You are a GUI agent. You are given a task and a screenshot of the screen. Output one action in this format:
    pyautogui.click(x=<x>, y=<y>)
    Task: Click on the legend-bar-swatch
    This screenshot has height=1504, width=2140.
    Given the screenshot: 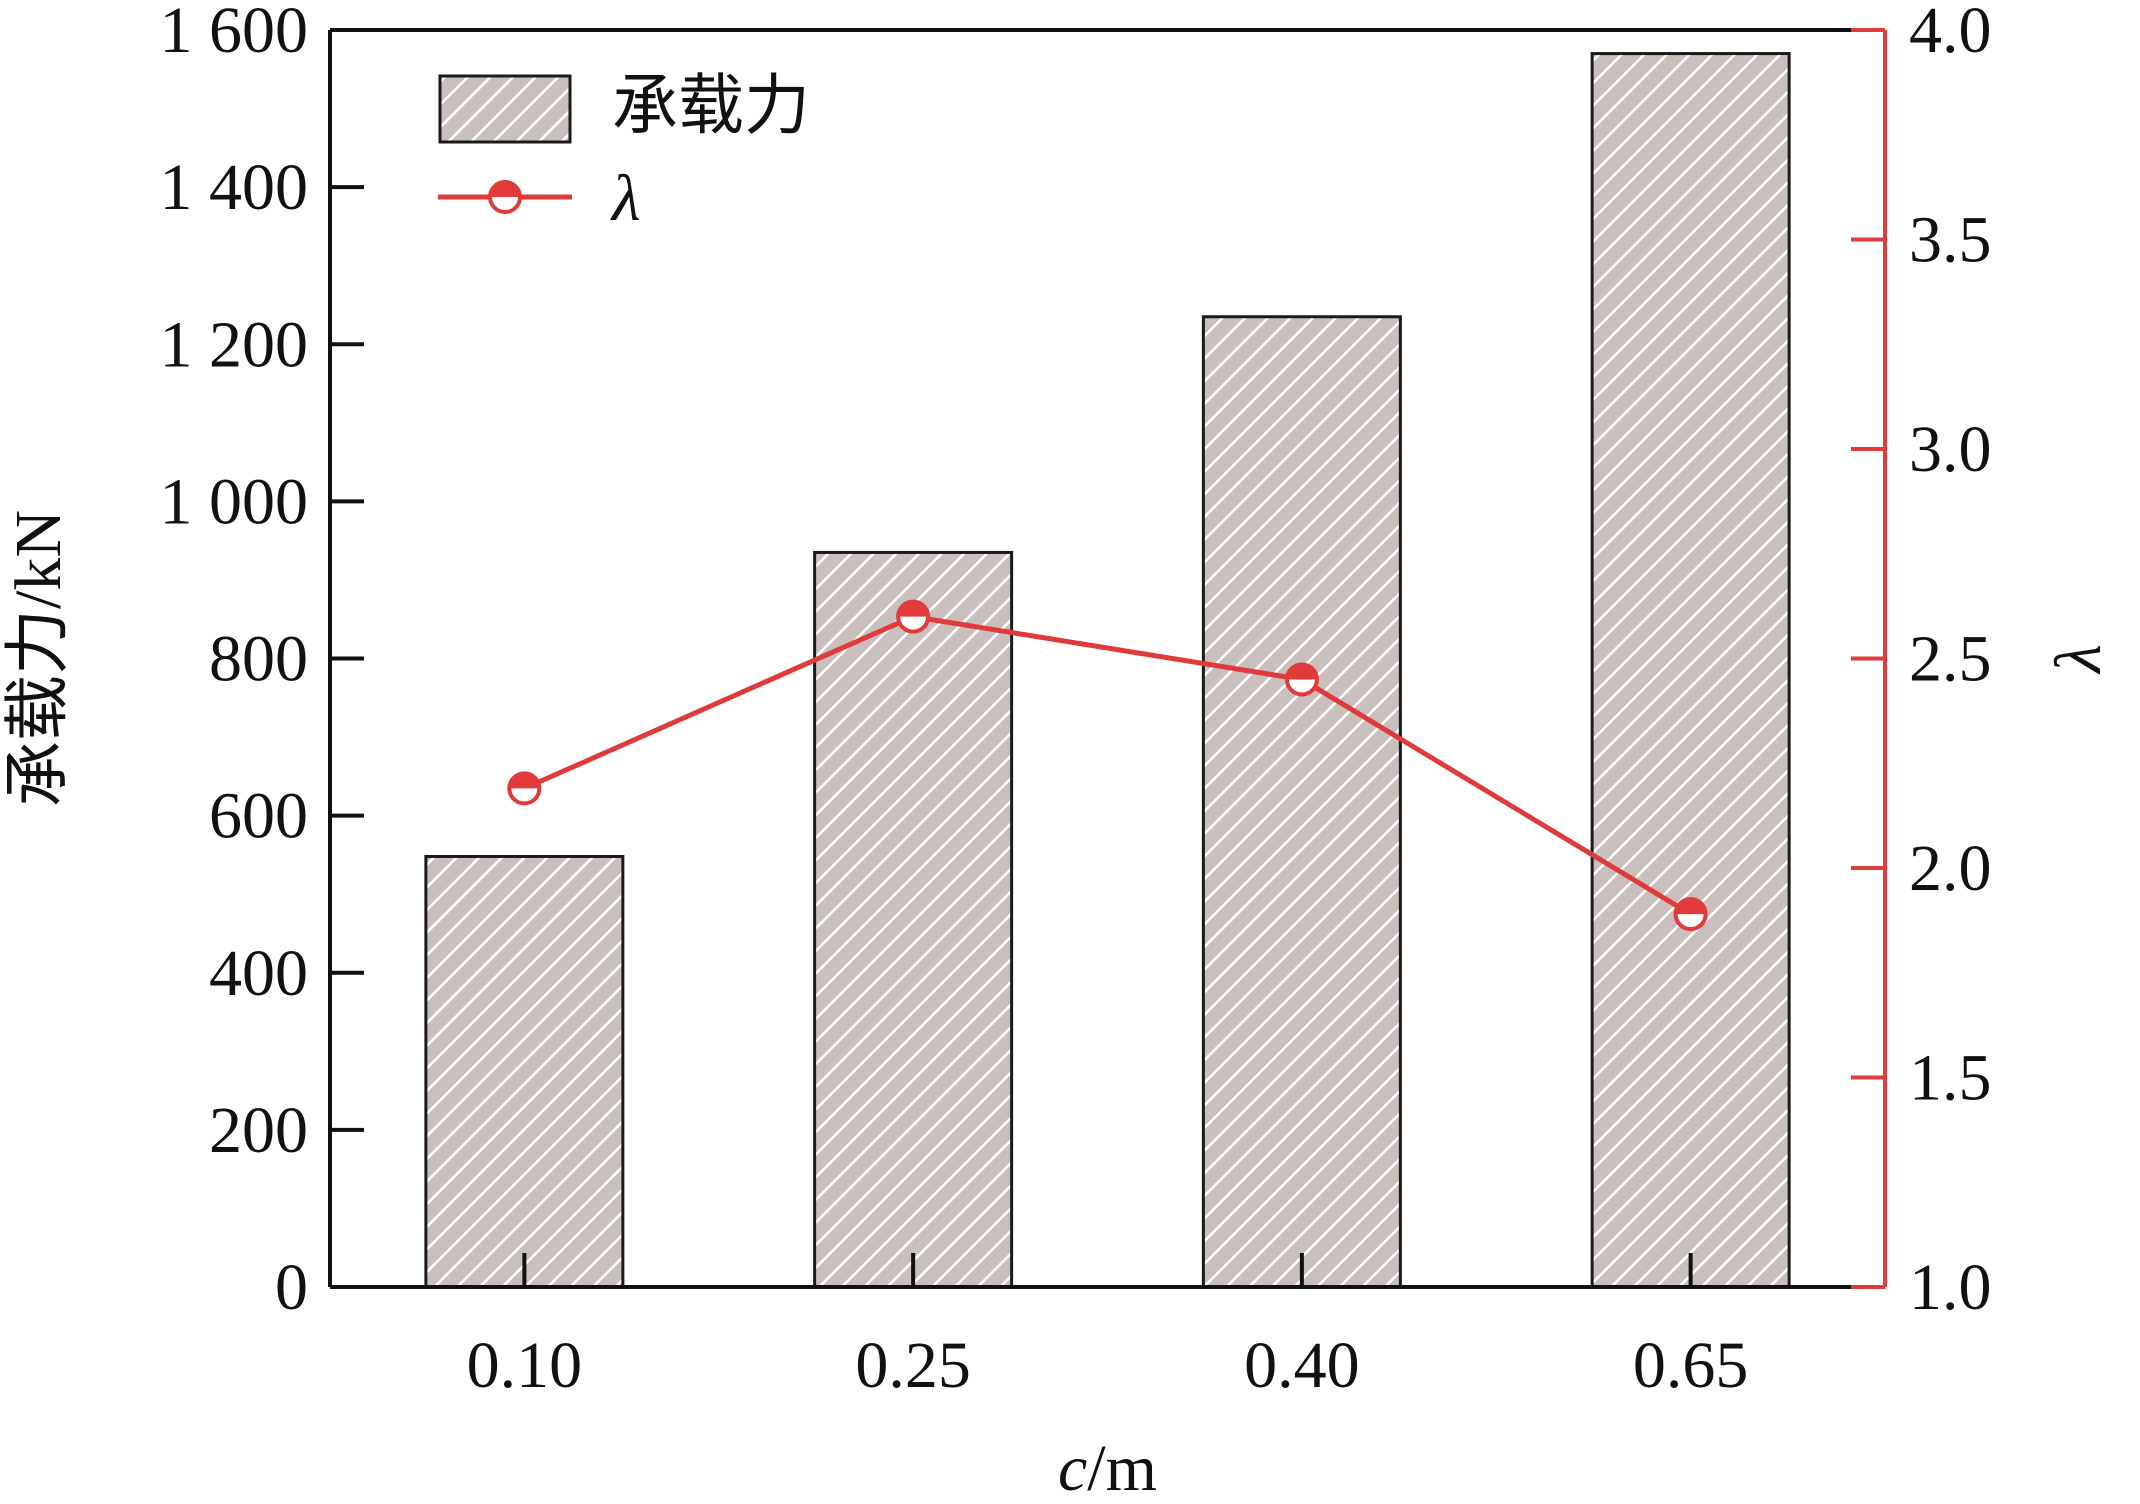 What is the action you would take?
    pyautogui.click(x=505, y=109)
    